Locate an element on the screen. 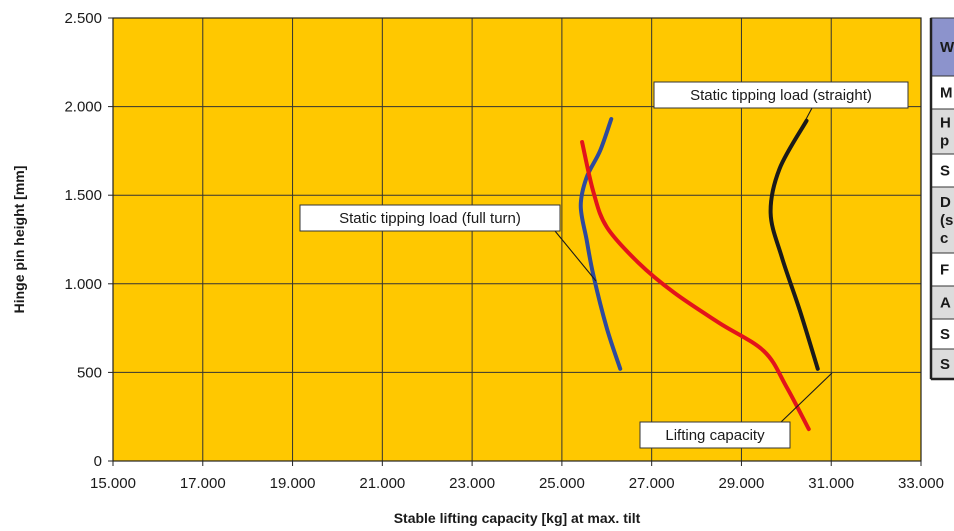 The image size is (954, 531). callout-label: Static tipping load (full turn) is located at coordinates (430, 218).